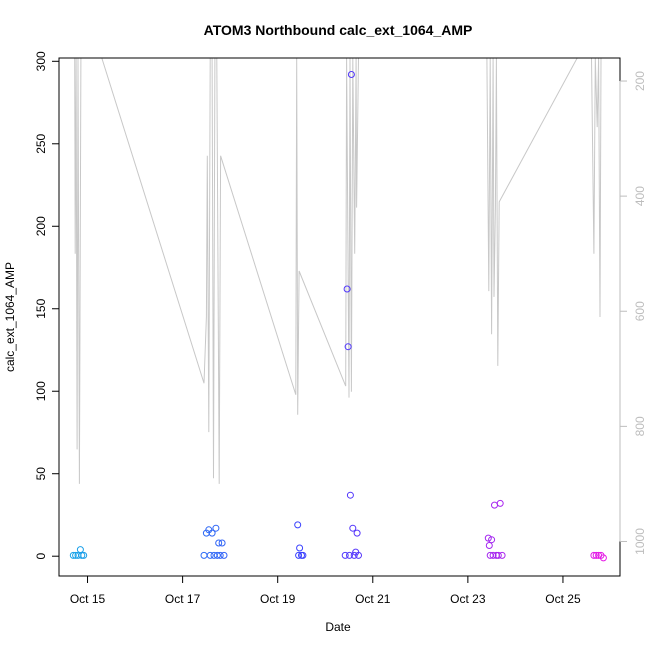  Describe the element at coordinates (325, 590) in the screenshot. I see `x-axis: Oct 15 Oct 17 Oct 19 Oct 21 Oct 23 Oct 25` at that location.